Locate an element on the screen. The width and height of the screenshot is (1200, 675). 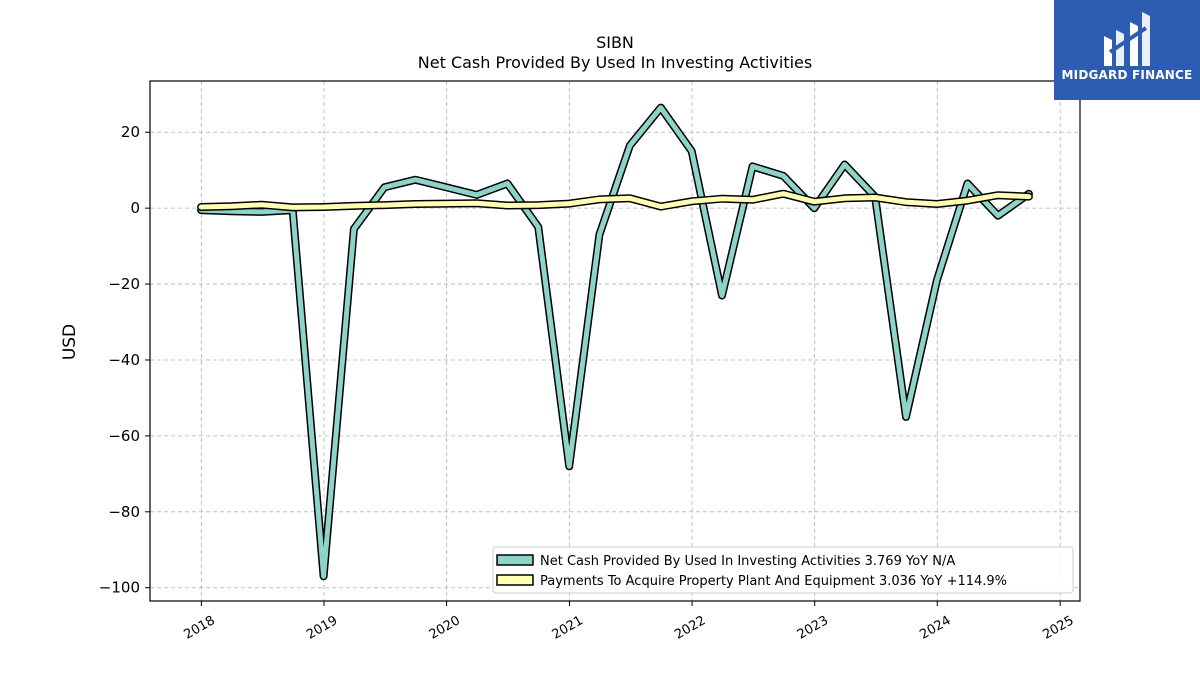
y-tick-label: −20 is located at coordinates (124, 284).